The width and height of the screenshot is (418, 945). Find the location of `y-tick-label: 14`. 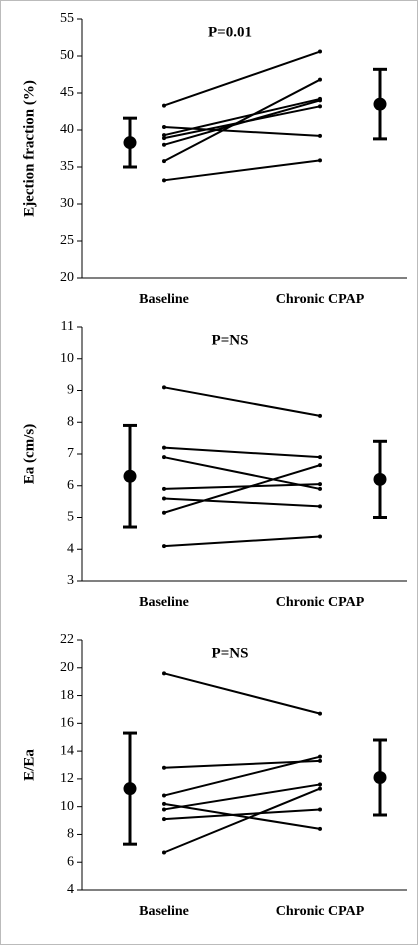

y-tick-label: 14 is located at coordinates (67, 750).